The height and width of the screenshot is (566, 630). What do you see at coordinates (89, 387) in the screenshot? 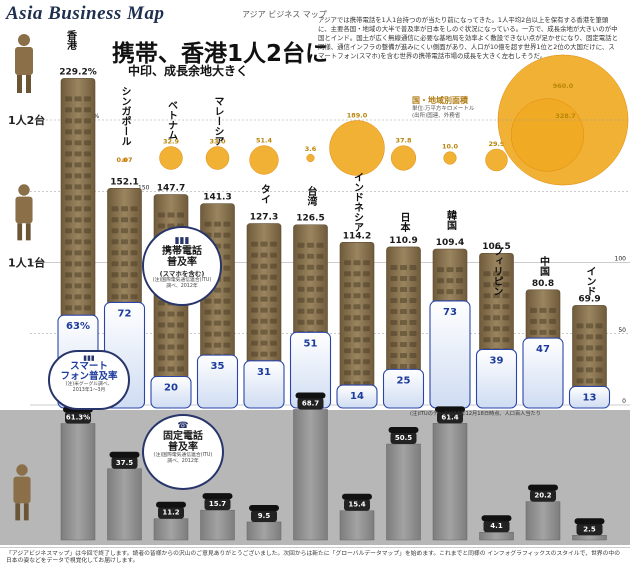
I see `smartphone-legend-note: (注)米グーグル調べ、 2013年1〜3月` at bounding box center [89, 387].